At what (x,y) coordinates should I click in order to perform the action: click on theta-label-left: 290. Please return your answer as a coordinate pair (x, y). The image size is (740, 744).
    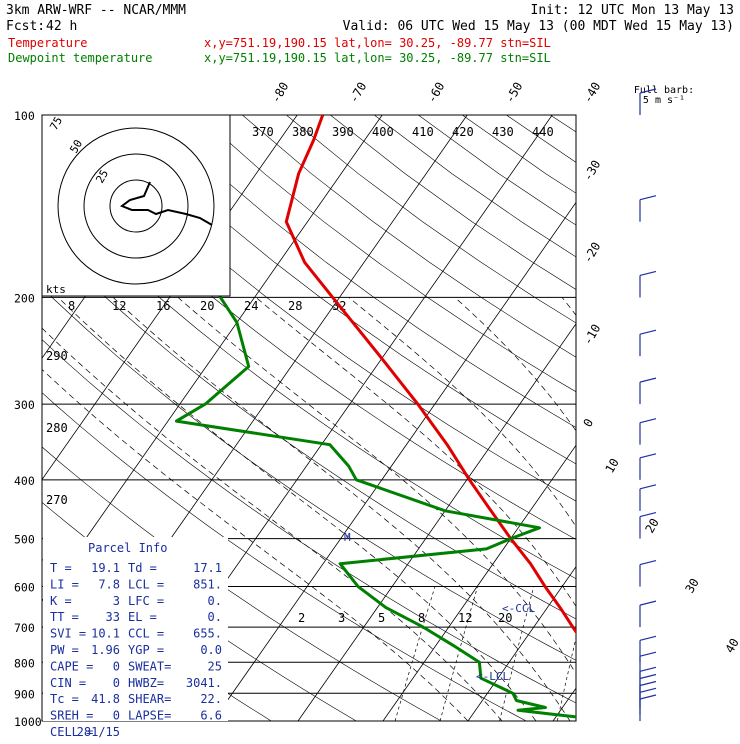
    Looking at the image, I should click on (57, 356).